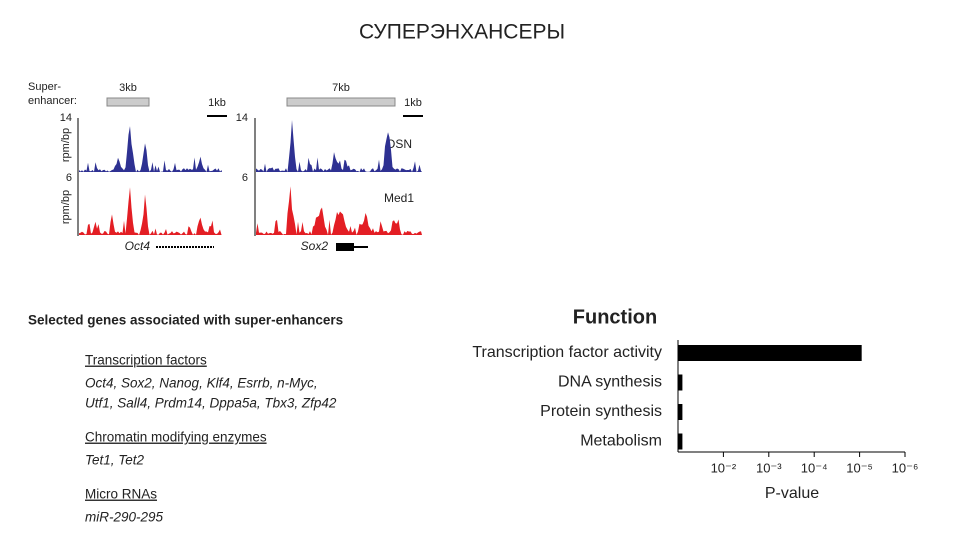 This screenshot has width=960, height=540. I want to click on gene-list-line: Oct4, Sox2, Nanog, Klf4, Esrrb, n-Myc,, so click(201, 383).